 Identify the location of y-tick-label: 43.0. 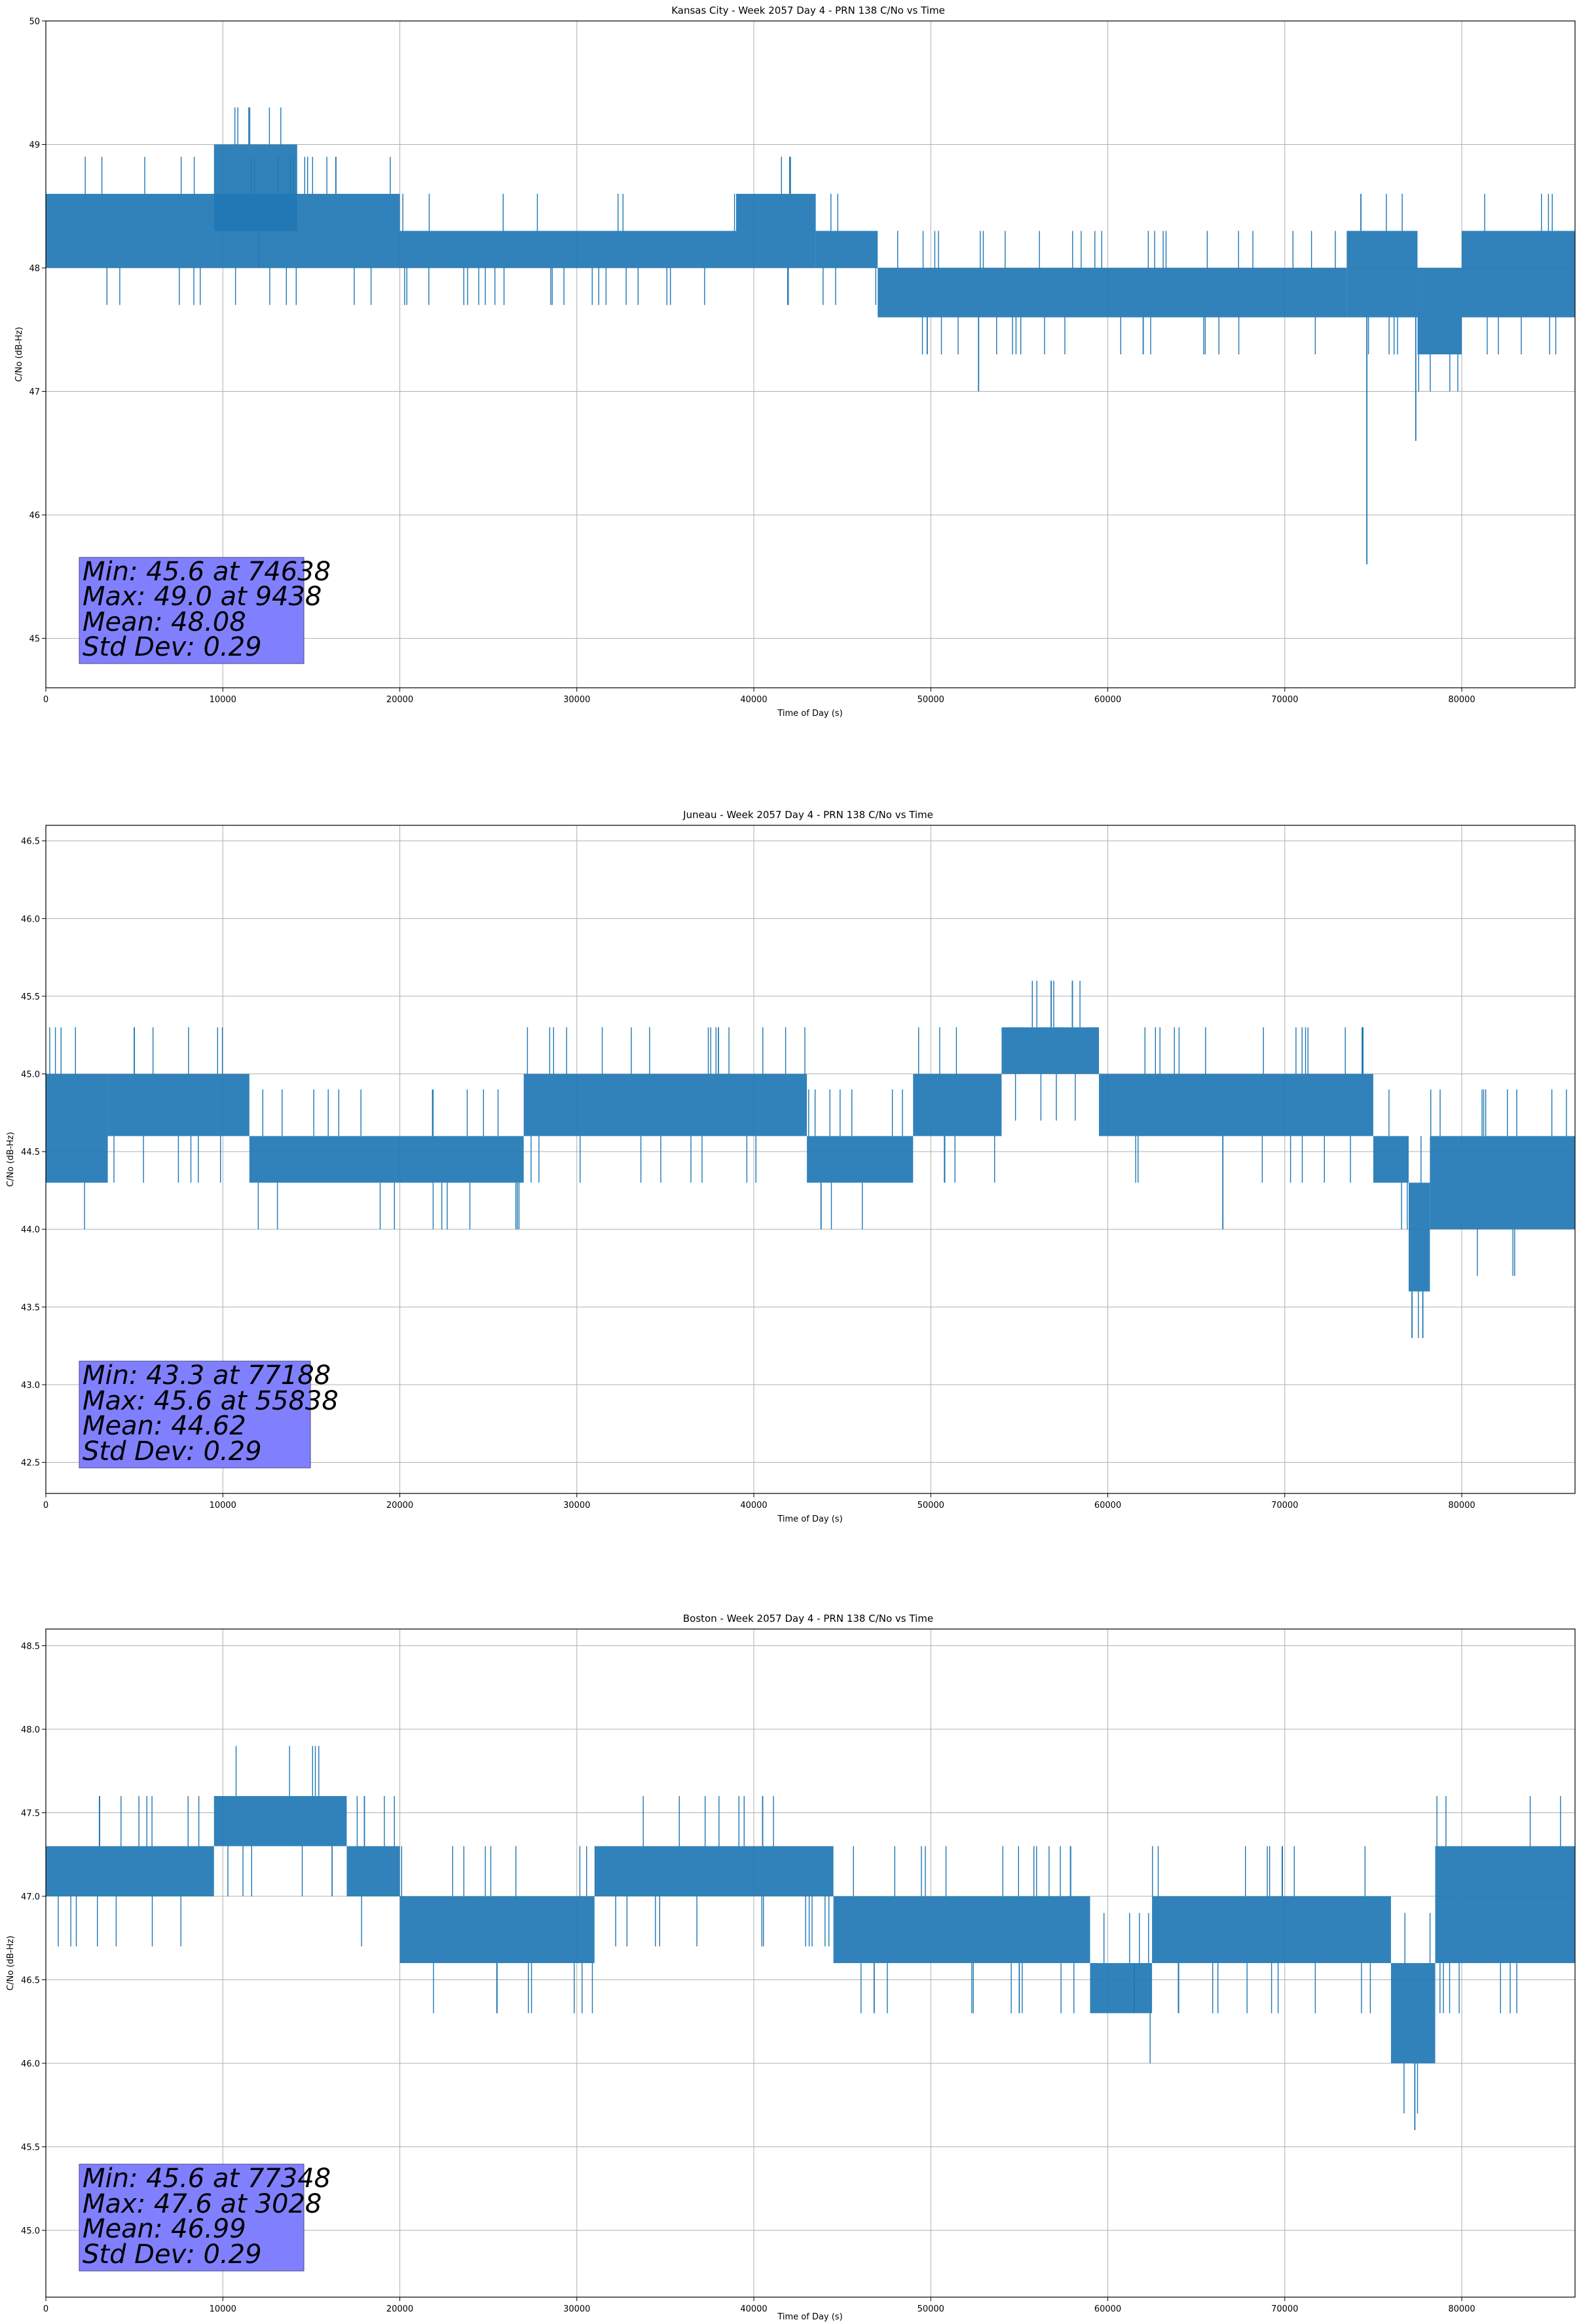
(30, 1386).